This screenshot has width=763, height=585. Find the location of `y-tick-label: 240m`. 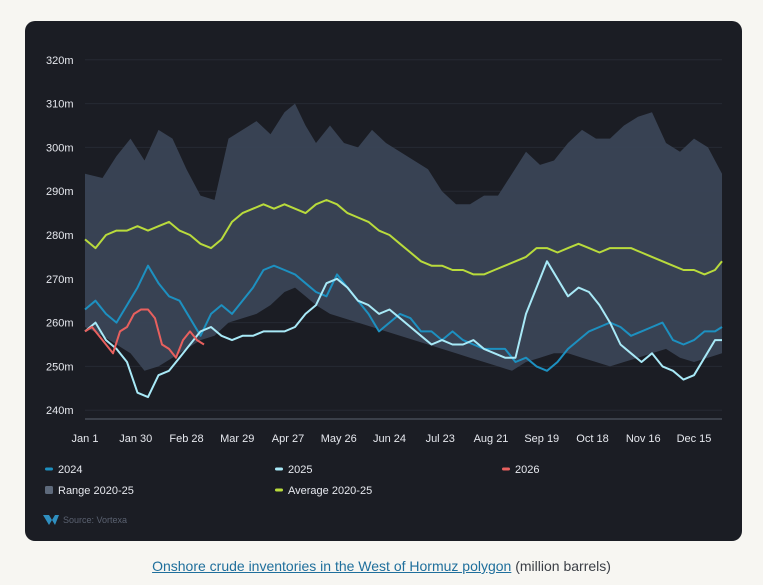

y-tick-label: 240m is located at coordinates (60, 411).